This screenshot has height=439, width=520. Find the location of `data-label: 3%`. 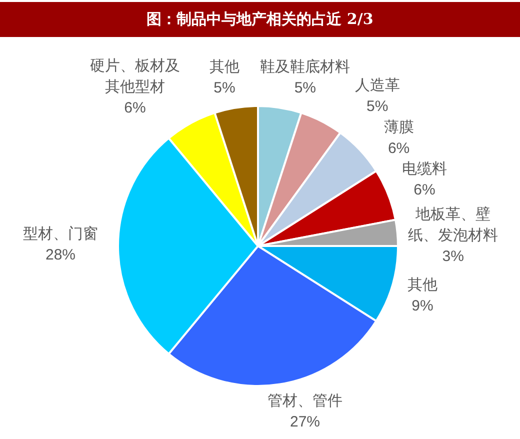

data-label: 3% is located at coordinates (453, 257).